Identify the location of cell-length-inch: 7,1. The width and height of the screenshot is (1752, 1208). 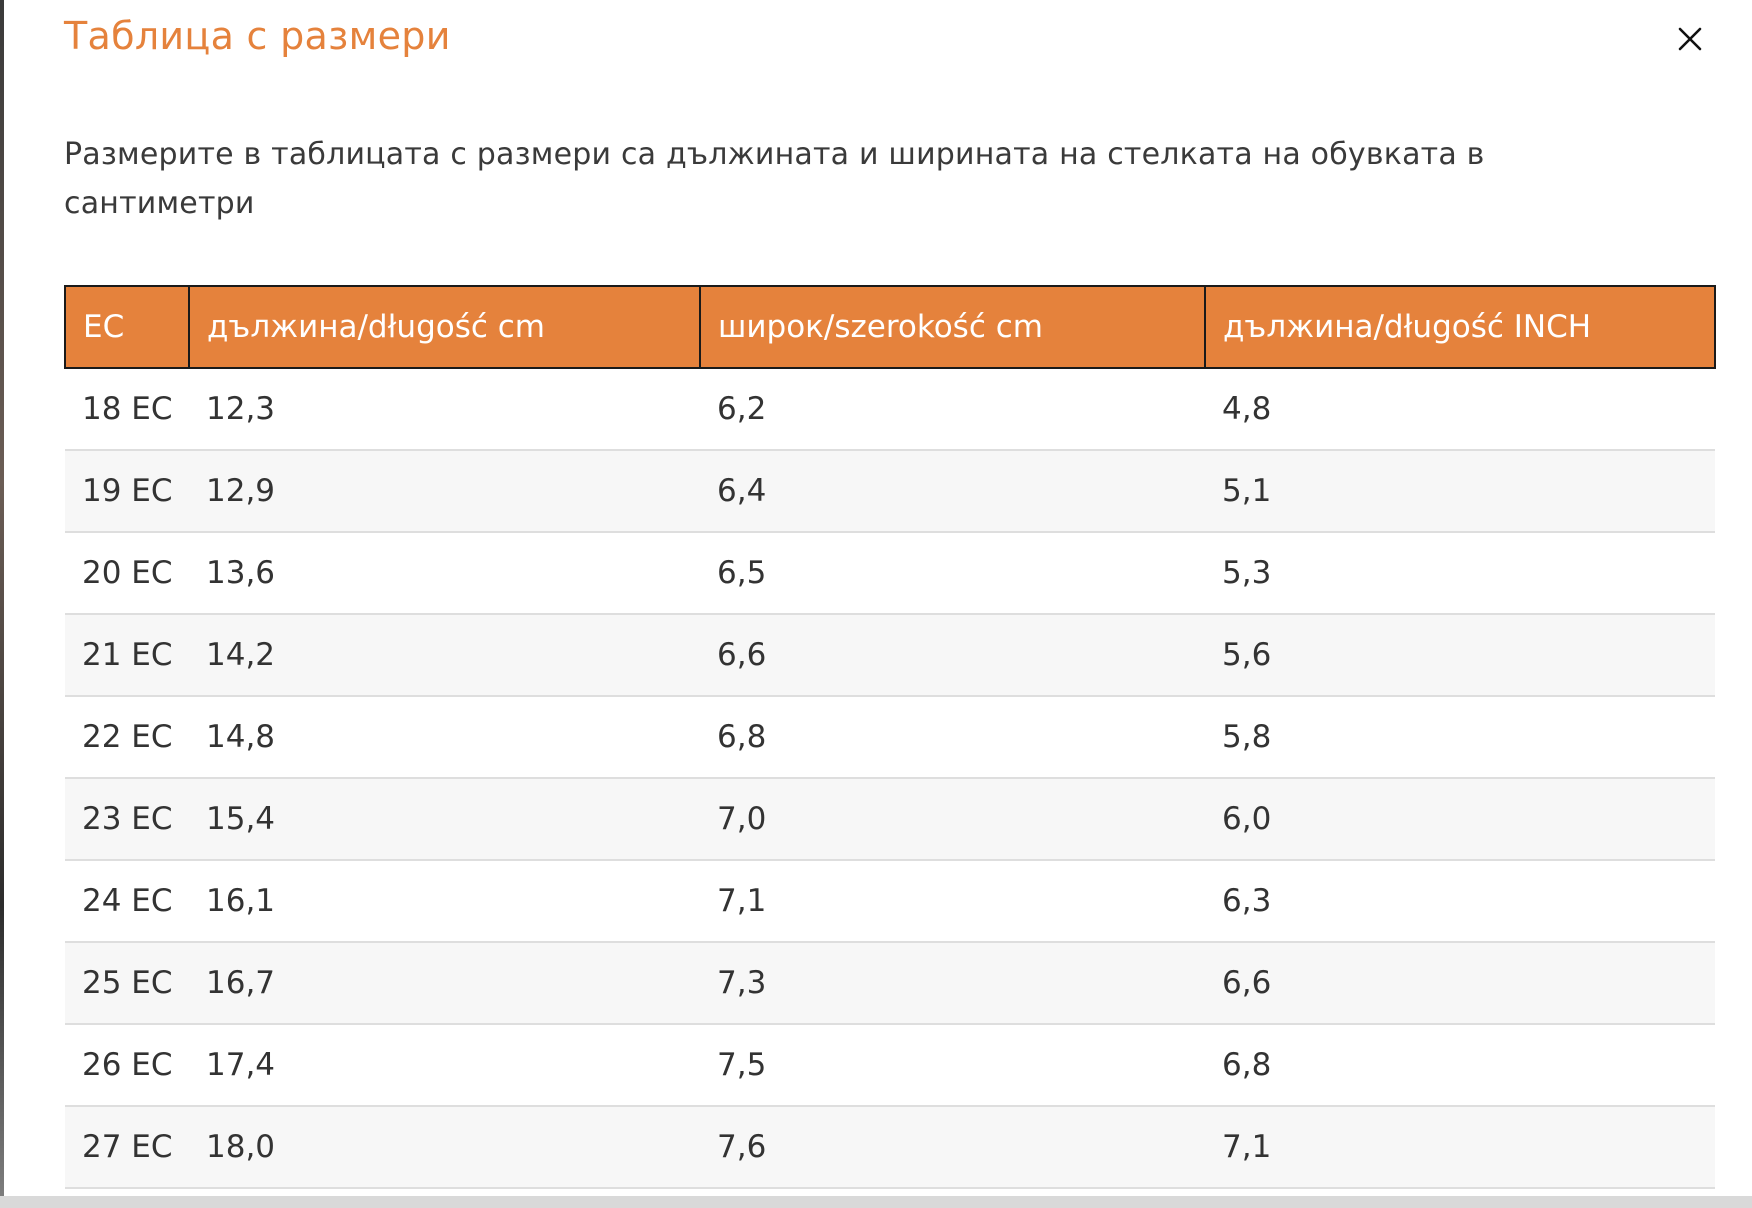
(1460, 1147).